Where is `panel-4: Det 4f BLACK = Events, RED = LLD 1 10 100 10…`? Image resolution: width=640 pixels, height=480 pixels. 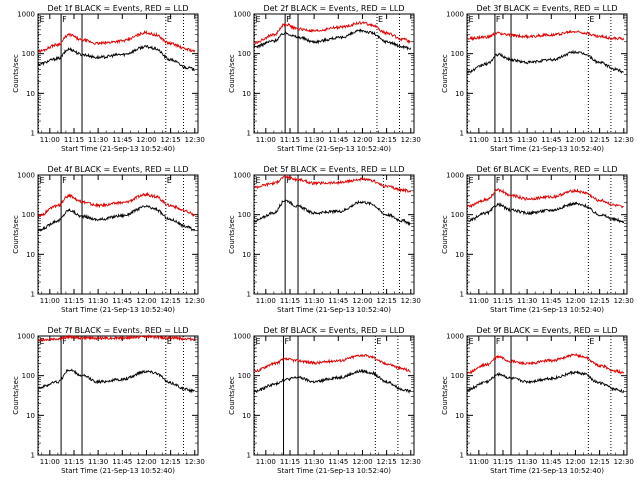 panel-4: Det 4f BLACK = Events, RED = LLD 1 10 100 10… is located at coordinates (108, 239).